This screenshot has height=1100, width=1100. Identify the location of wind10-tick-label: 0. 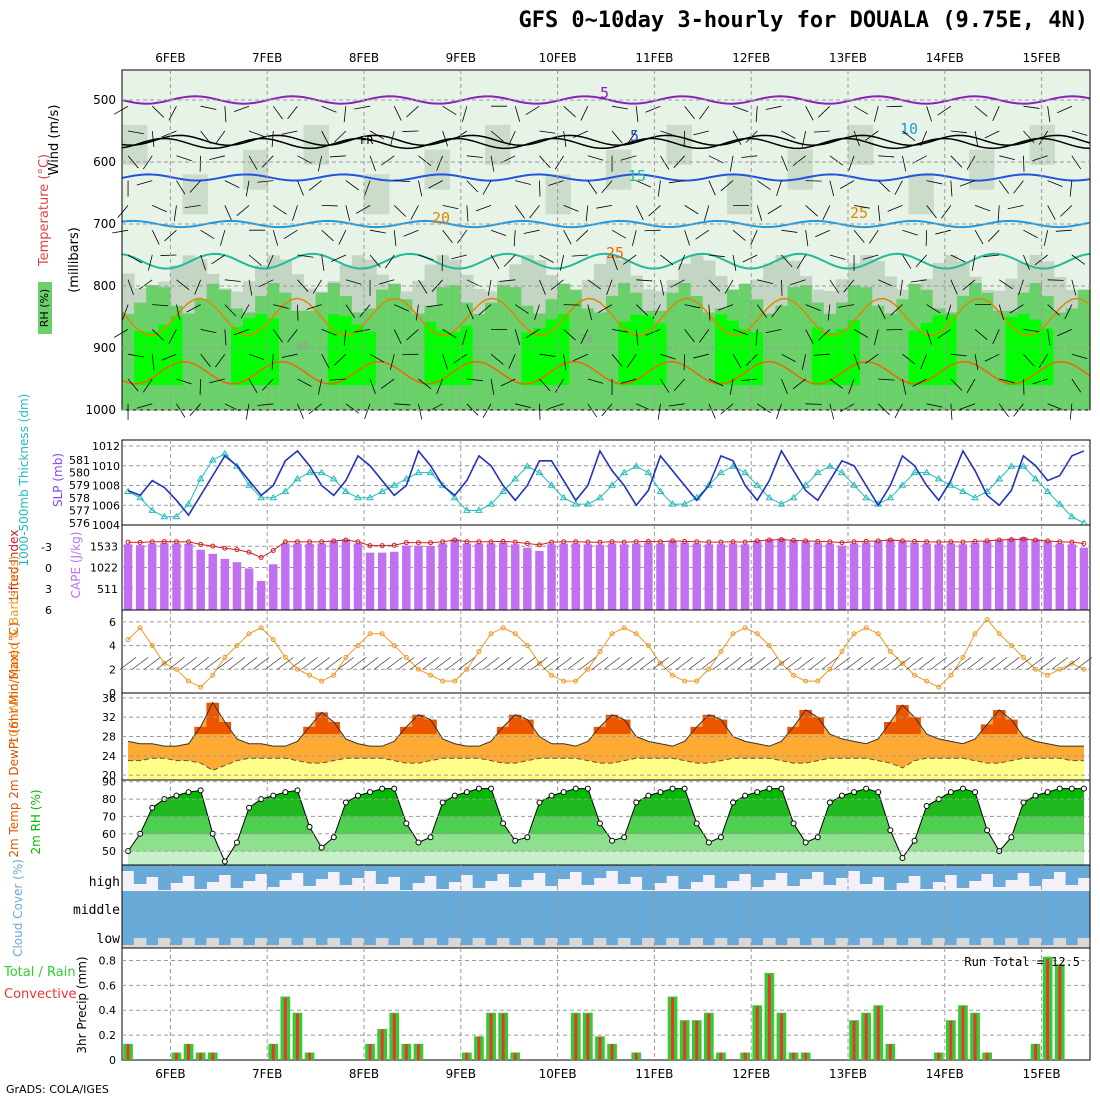
(112, 693).